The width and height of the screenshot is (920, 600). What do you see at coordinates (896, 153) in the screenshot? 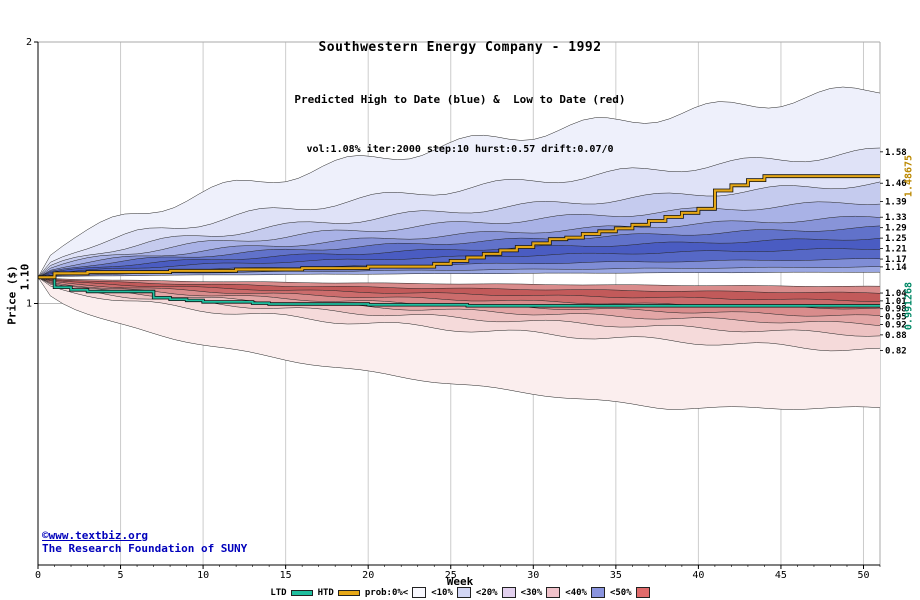
I see `right-axis-label: 1.58` at bounding box center [896, 153].